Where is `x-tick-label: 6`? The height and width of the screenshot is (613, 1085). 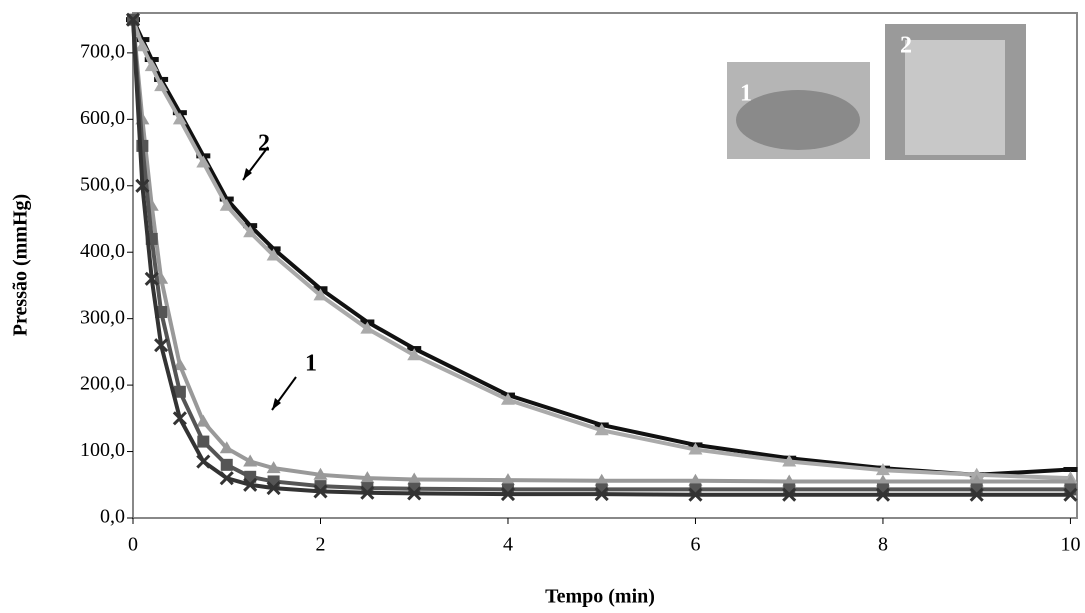
x-tick-label: 6 is located at coordinates (695, 545).